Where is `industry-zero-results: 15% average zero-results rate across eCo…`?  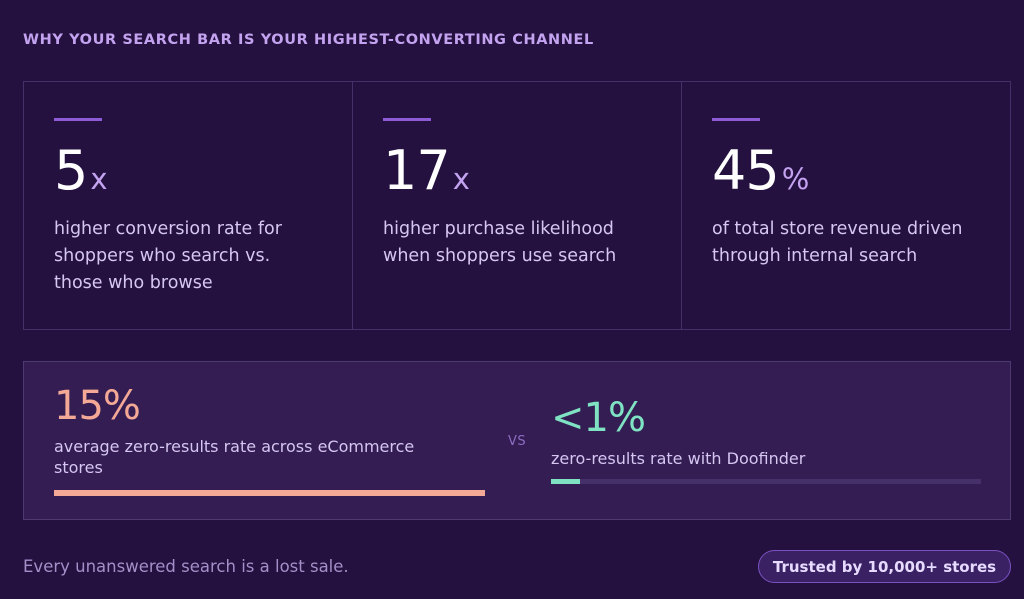
industry-zero-results: 15% average zero-results rate across eCo… is located at coordinates (270, 432).